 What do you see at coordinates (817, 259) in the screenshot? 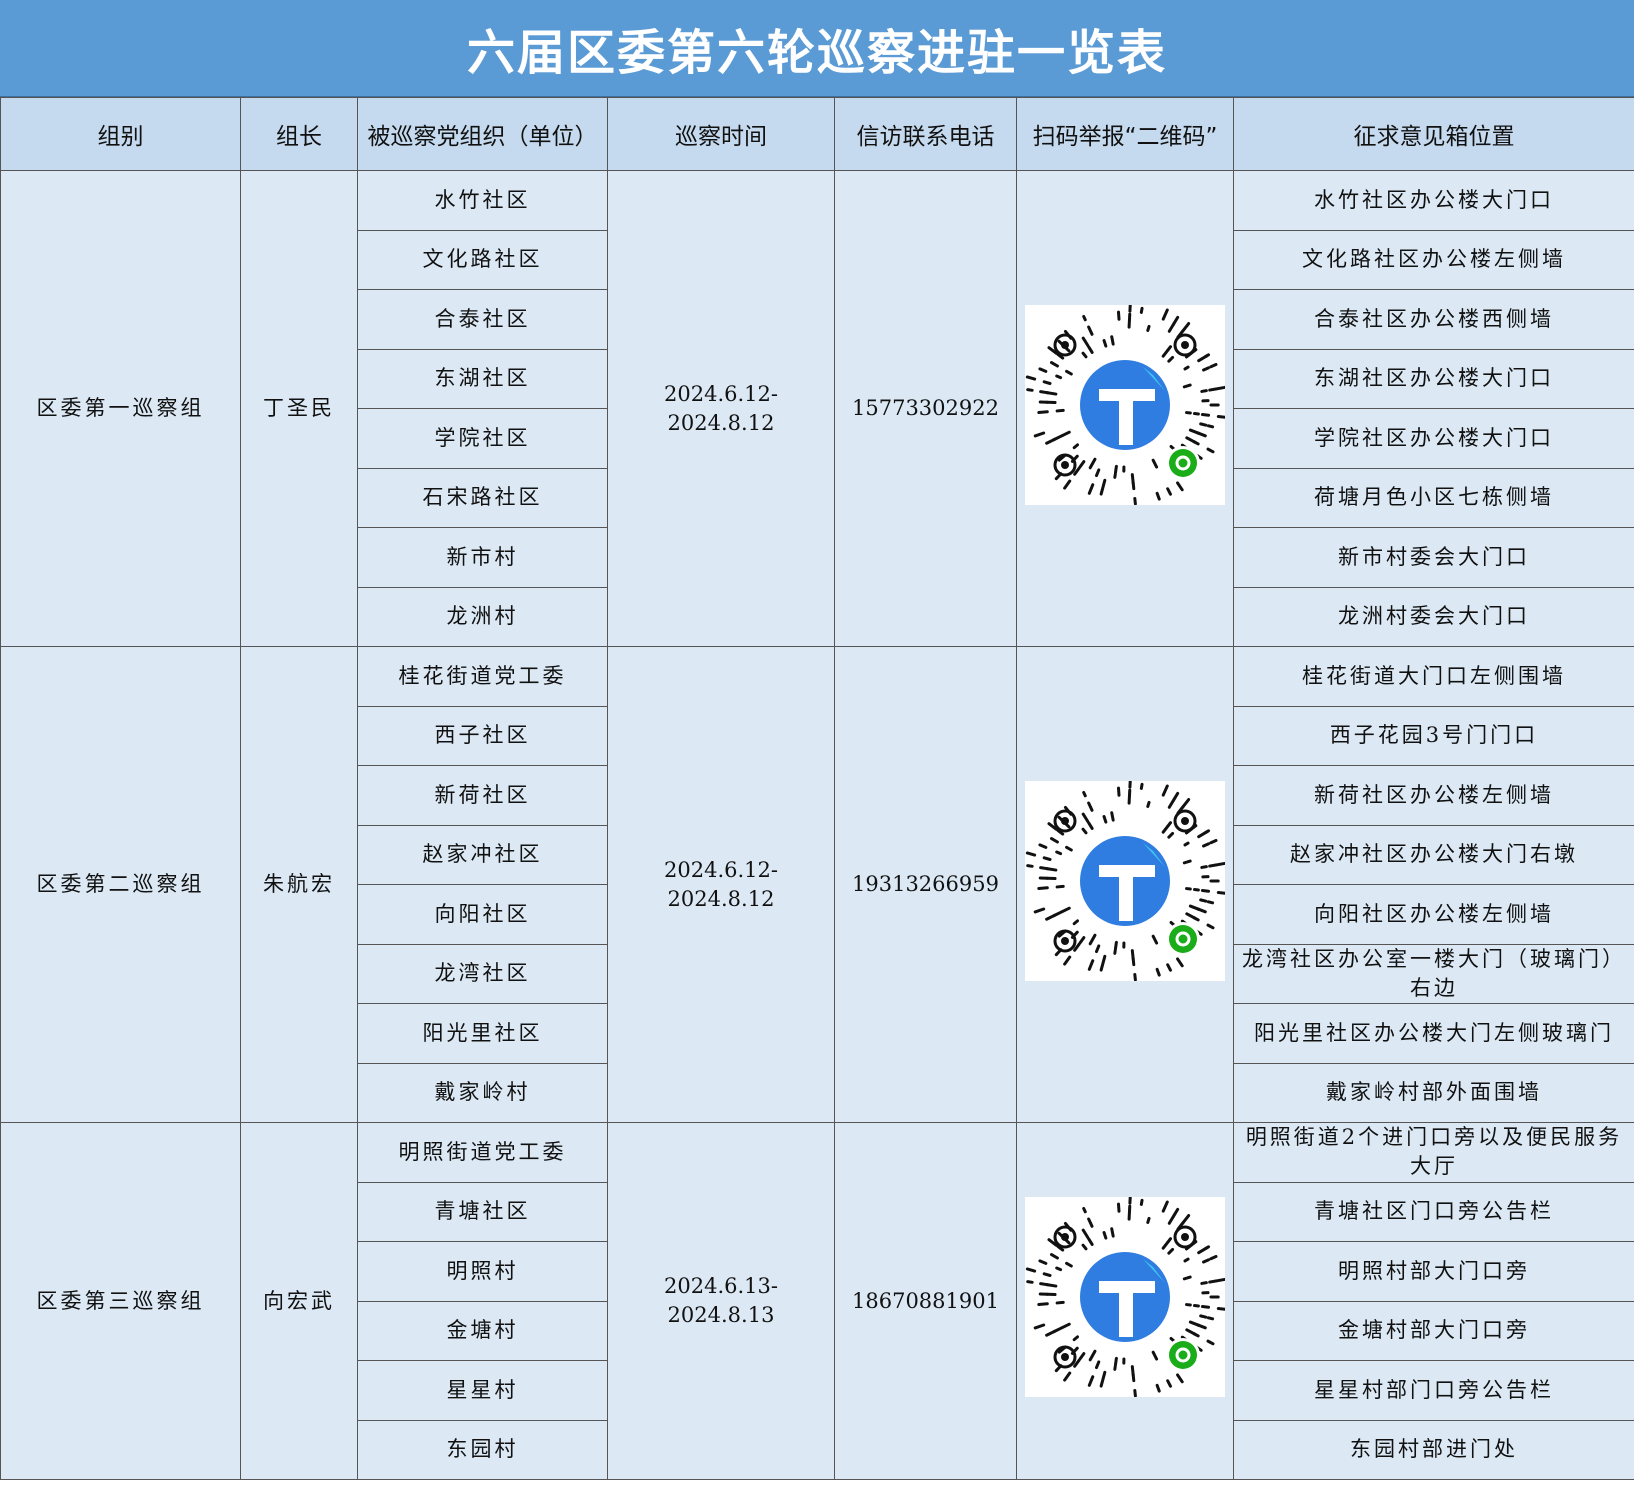
I see `table-row: 文化路社区 文化路社区办公楼左侧墙` at bounding box center [817, 259].